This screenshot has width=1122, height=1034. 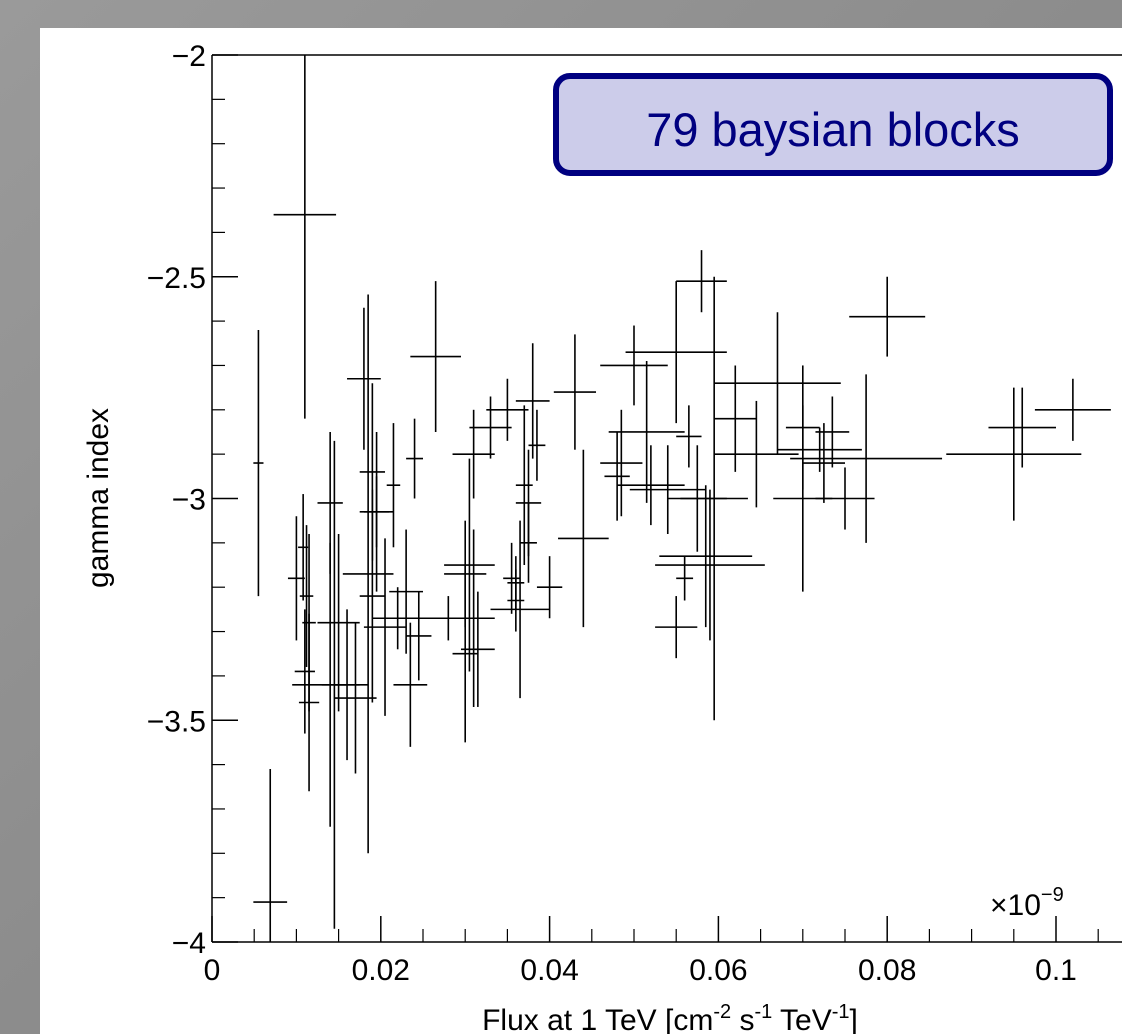 What do you see at coordinates (833, 129) in the screenshot?
I see `annotation: 79 baysian blocks` at bounding box center [833, 129].